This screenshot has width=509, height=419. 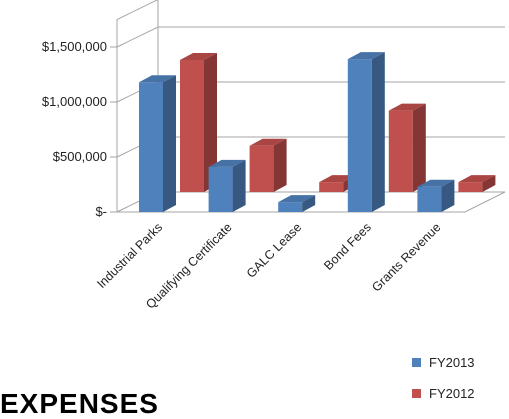 What do you see at coordinates (74, 101) in the screenshot?
I see `y-tick-label: $1,000,000` at bounding box center [74, 101].